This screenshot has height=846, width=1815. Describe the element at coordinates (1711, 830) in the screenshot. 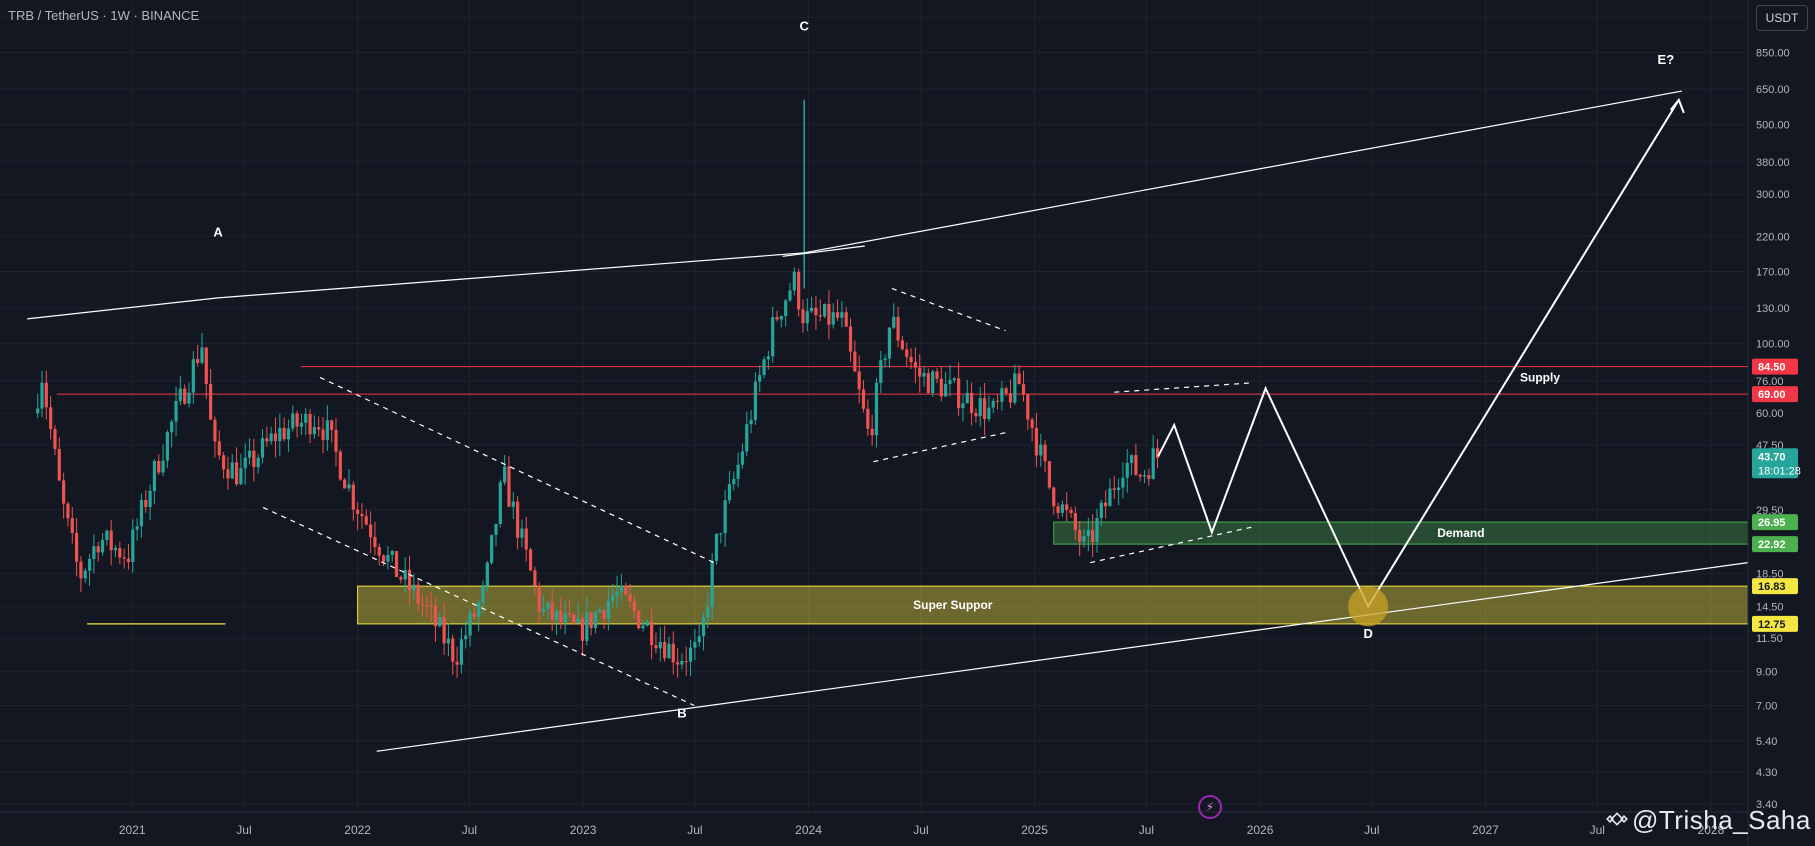

I see `time-tick-label: 2028` at that location.